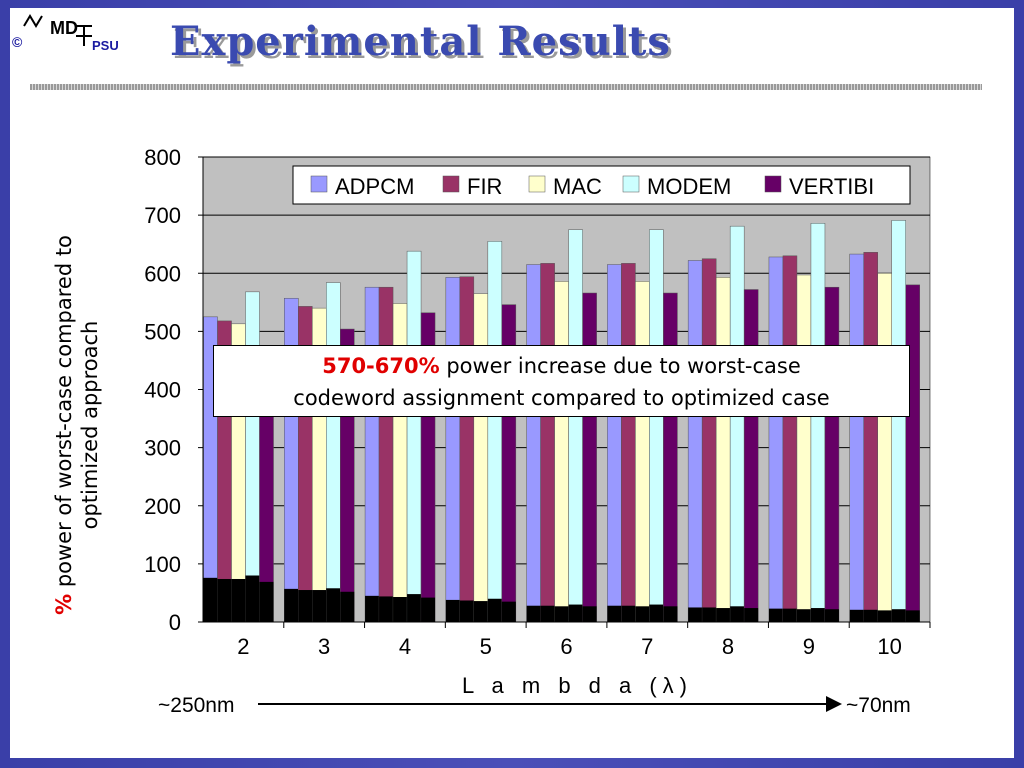 The height and width of the screenshot is (768, 1024). What do you see at coordinates (381, 366) in the screenshot?
I see `callout-highlight: 570-670%` at bounding box center [381, 366].